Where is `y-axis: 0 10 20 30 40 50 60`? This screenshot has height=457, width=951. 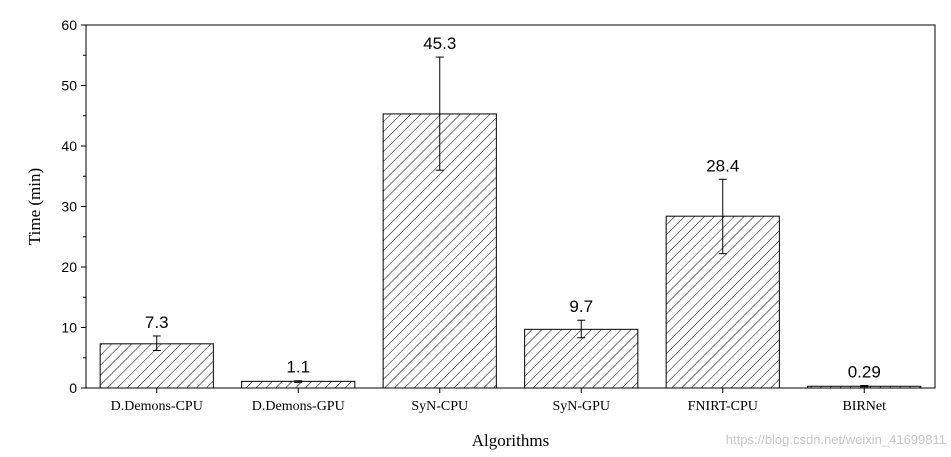 y-axis: 0 10 20 30 40 50 60 is located at coordinates (73, 206).